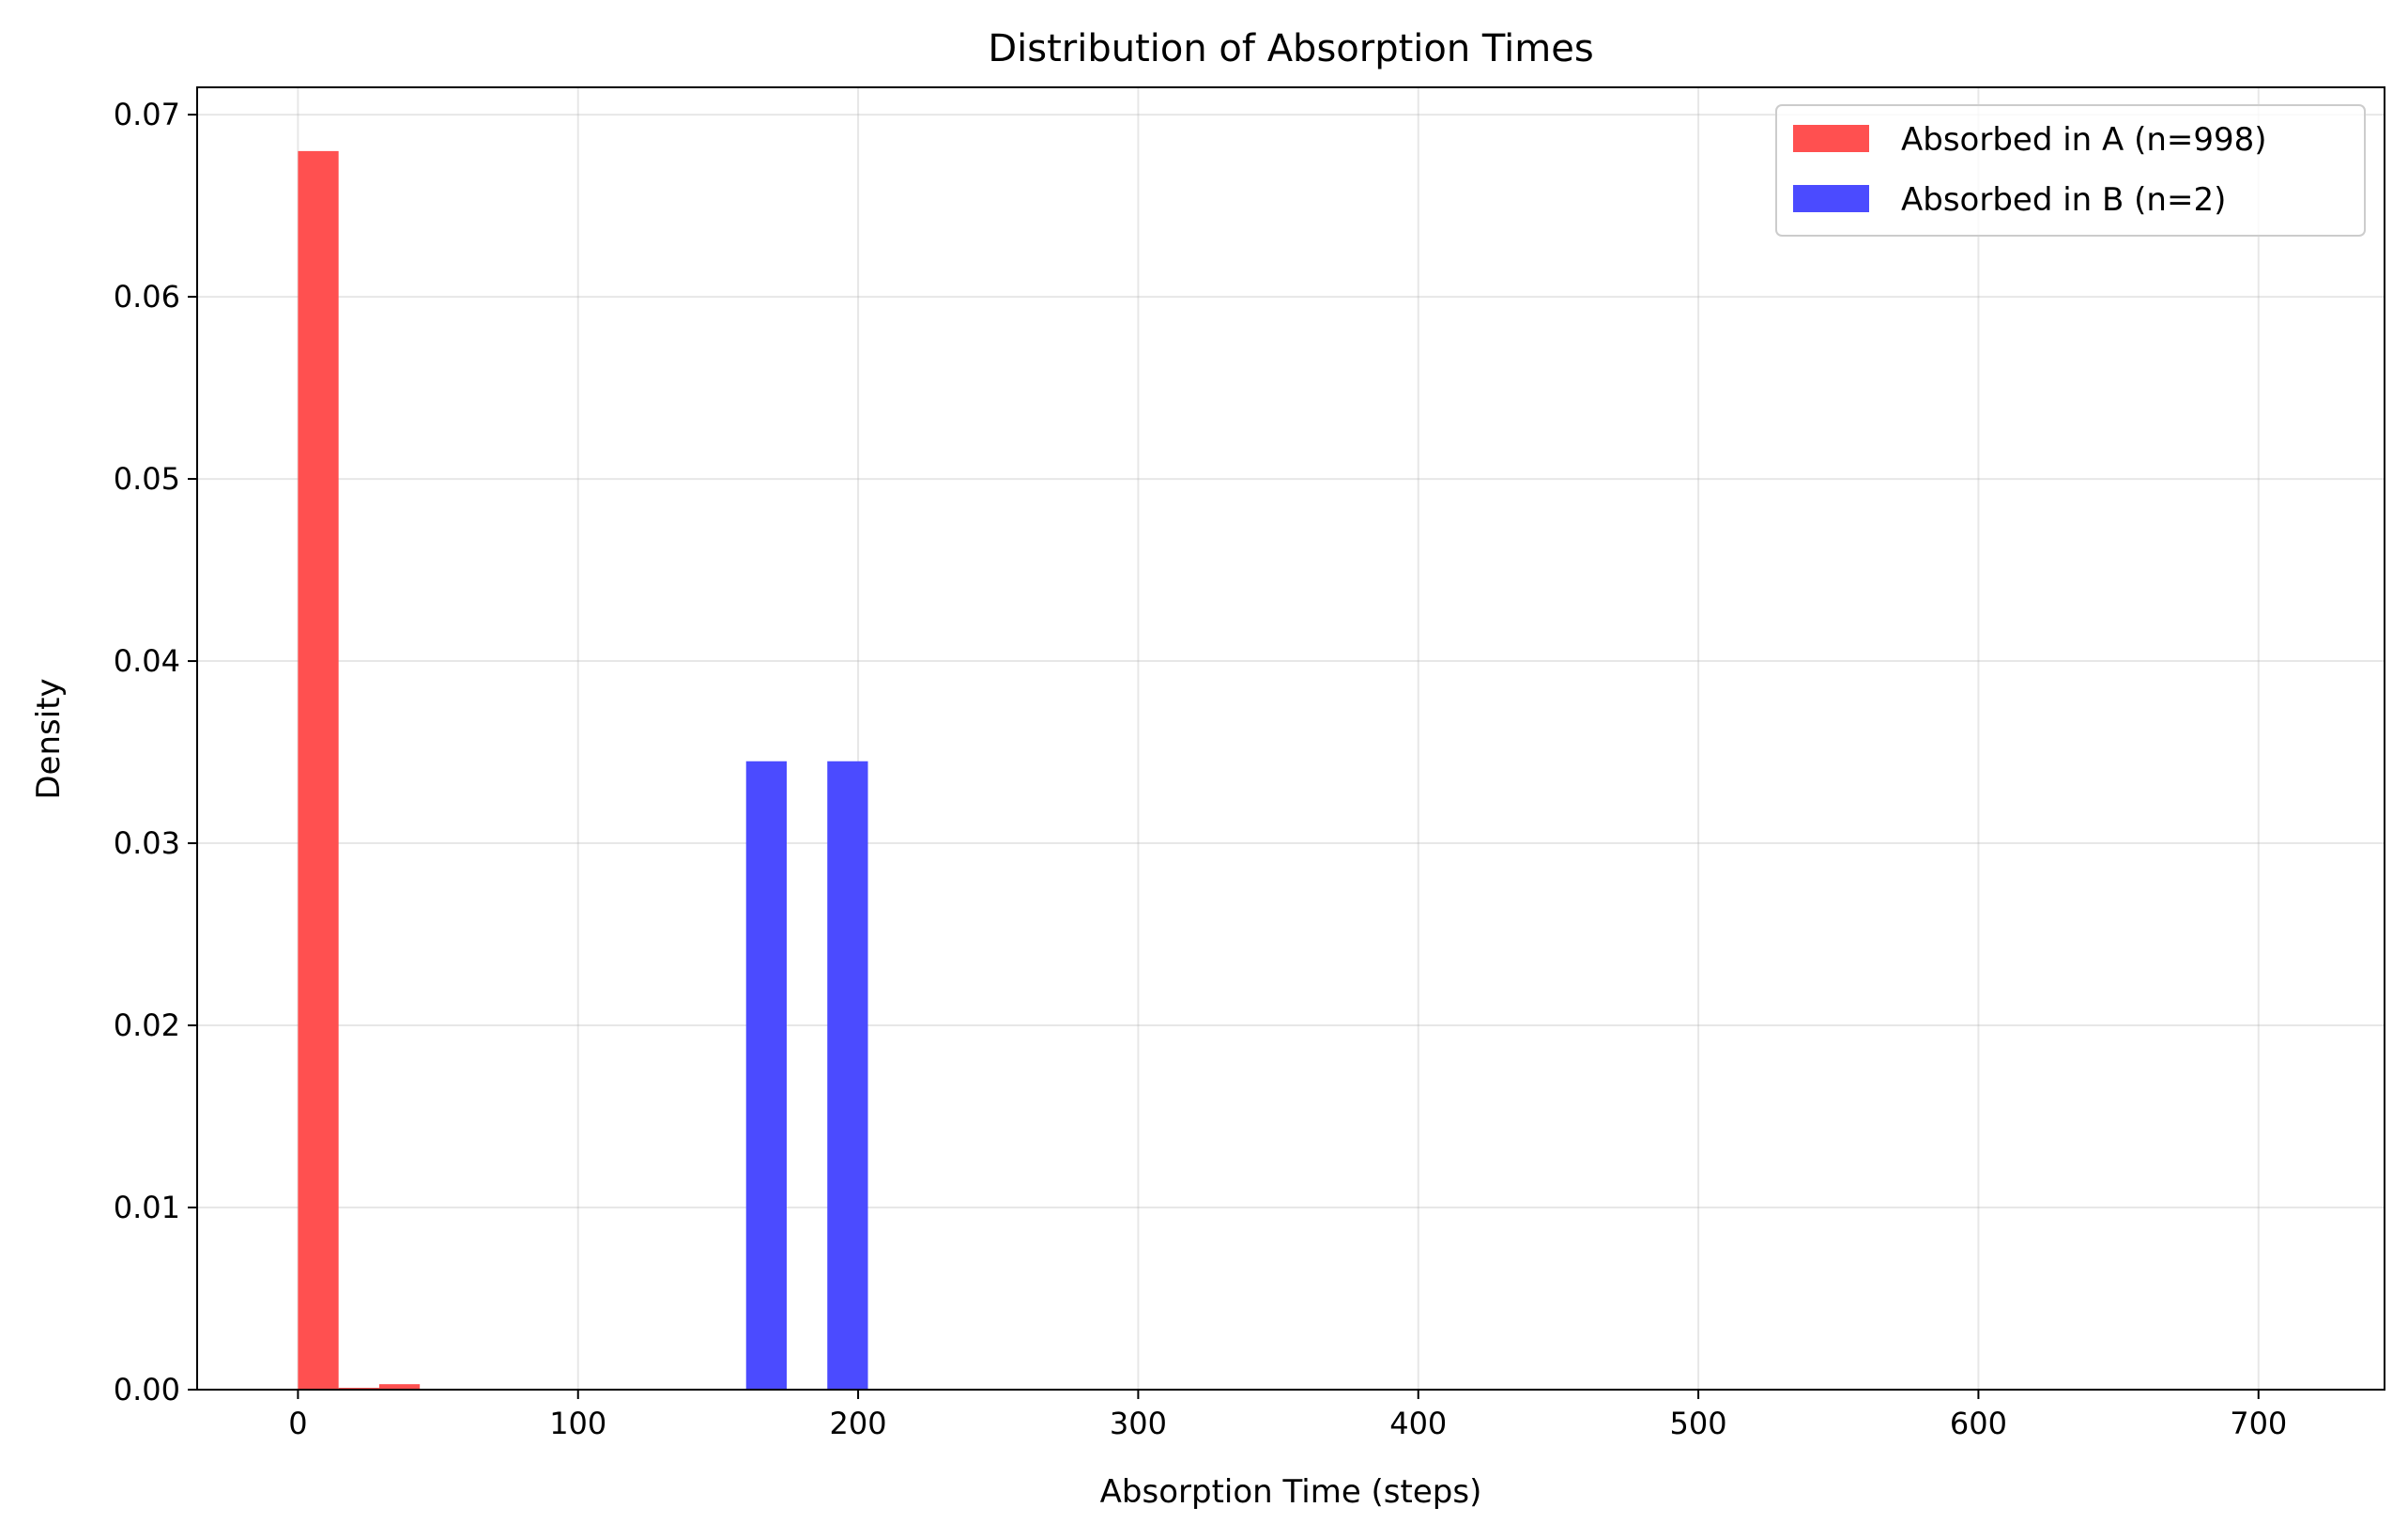 The image size is (2408, 1538). What do you see at coordinates (2258, 1423) in the screenshot?
I see `x-tick-label: 700` at bounding box center [2258, 1423].